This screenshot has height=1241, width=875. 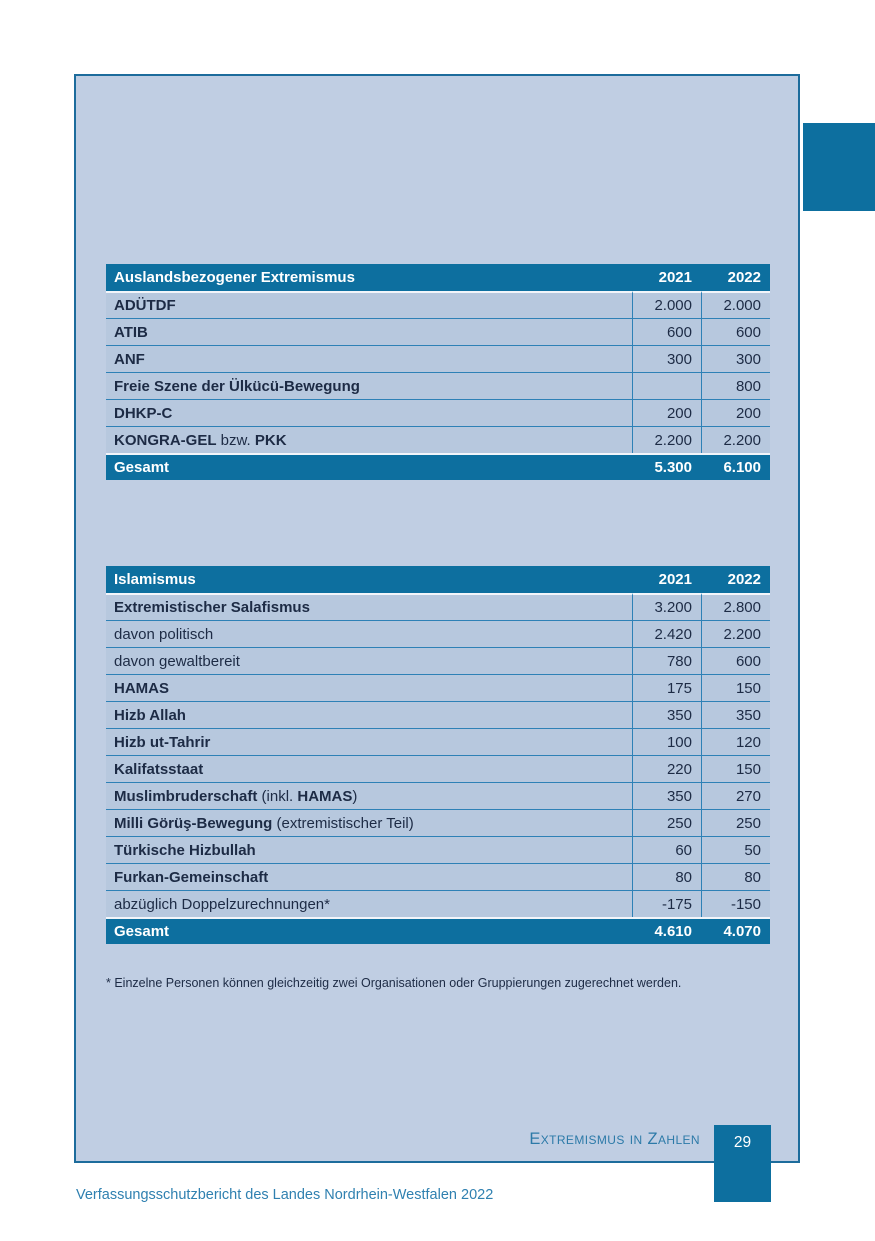 What do you see at coordinates (742, 1163) in the screenshot?
I see `page-number-box: 29` at bounding box center [742, 1163].